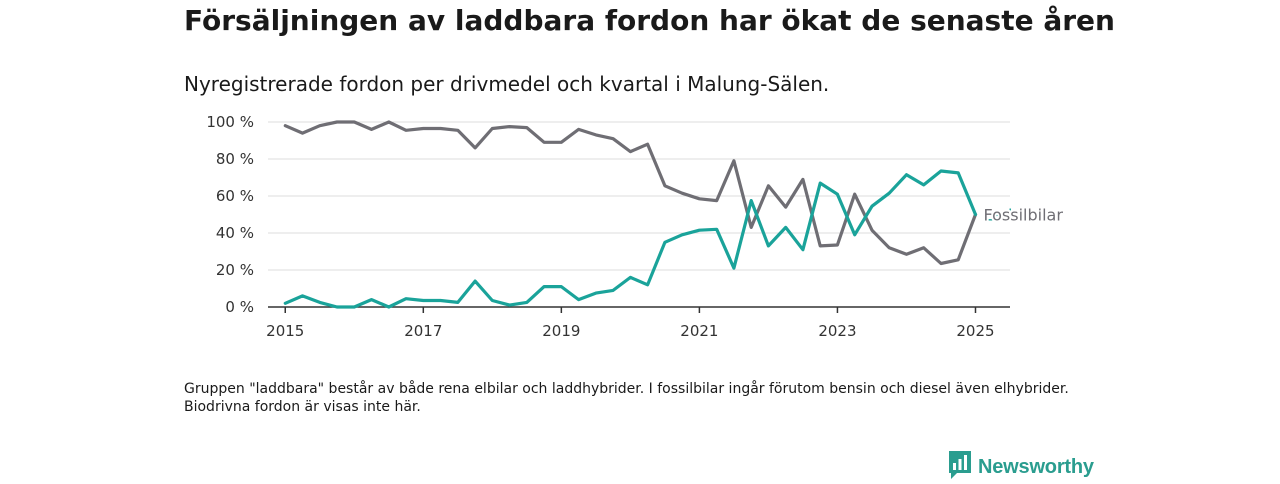 This screenshot has width=1280, height=484. What do you see at coordinates (235, 196) in the screenshot?
I see `y-tick-label: 60 %` at bounding box center [235, 196].